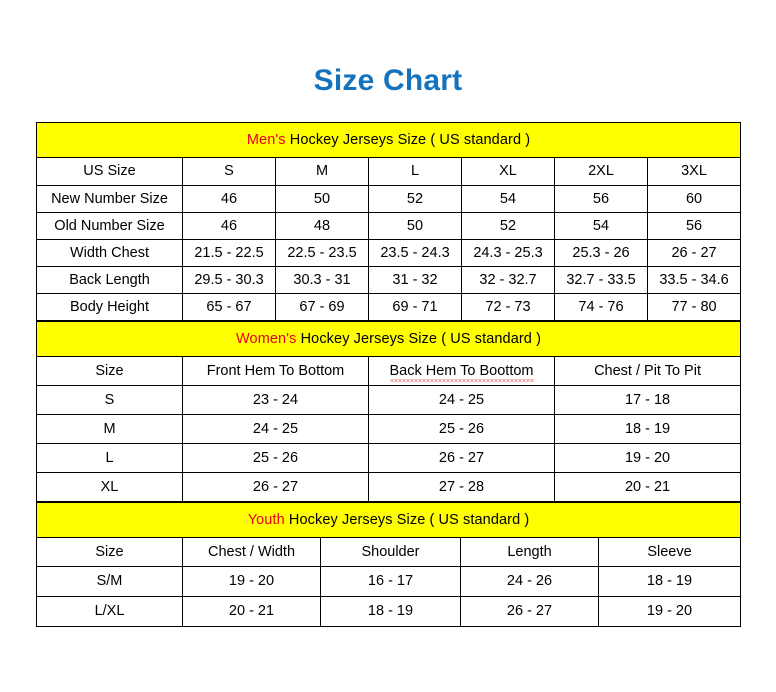 This screenshot has height=692, width=776. I want to click on mens-cell-3-3: 32 - 32.7, so click(508, 280).